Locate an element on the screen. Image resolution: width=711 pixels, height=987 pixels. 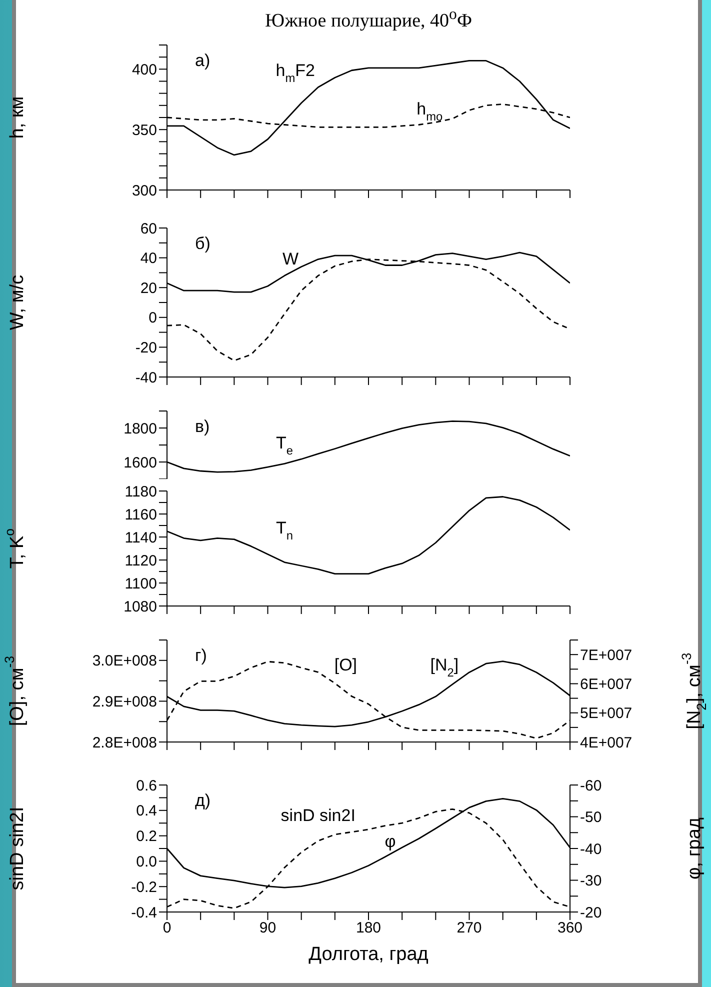
y-tick-label: 300 is located at coordinates (144, 191).